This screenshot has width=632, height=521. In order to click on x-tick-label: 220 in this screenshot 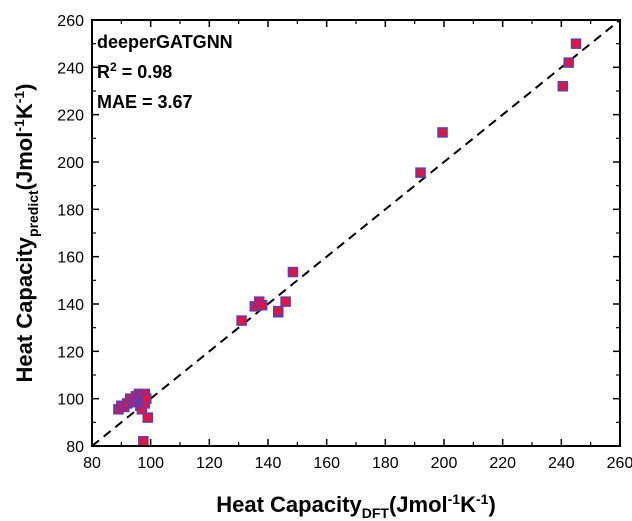, I will do `click(502, 463)`.